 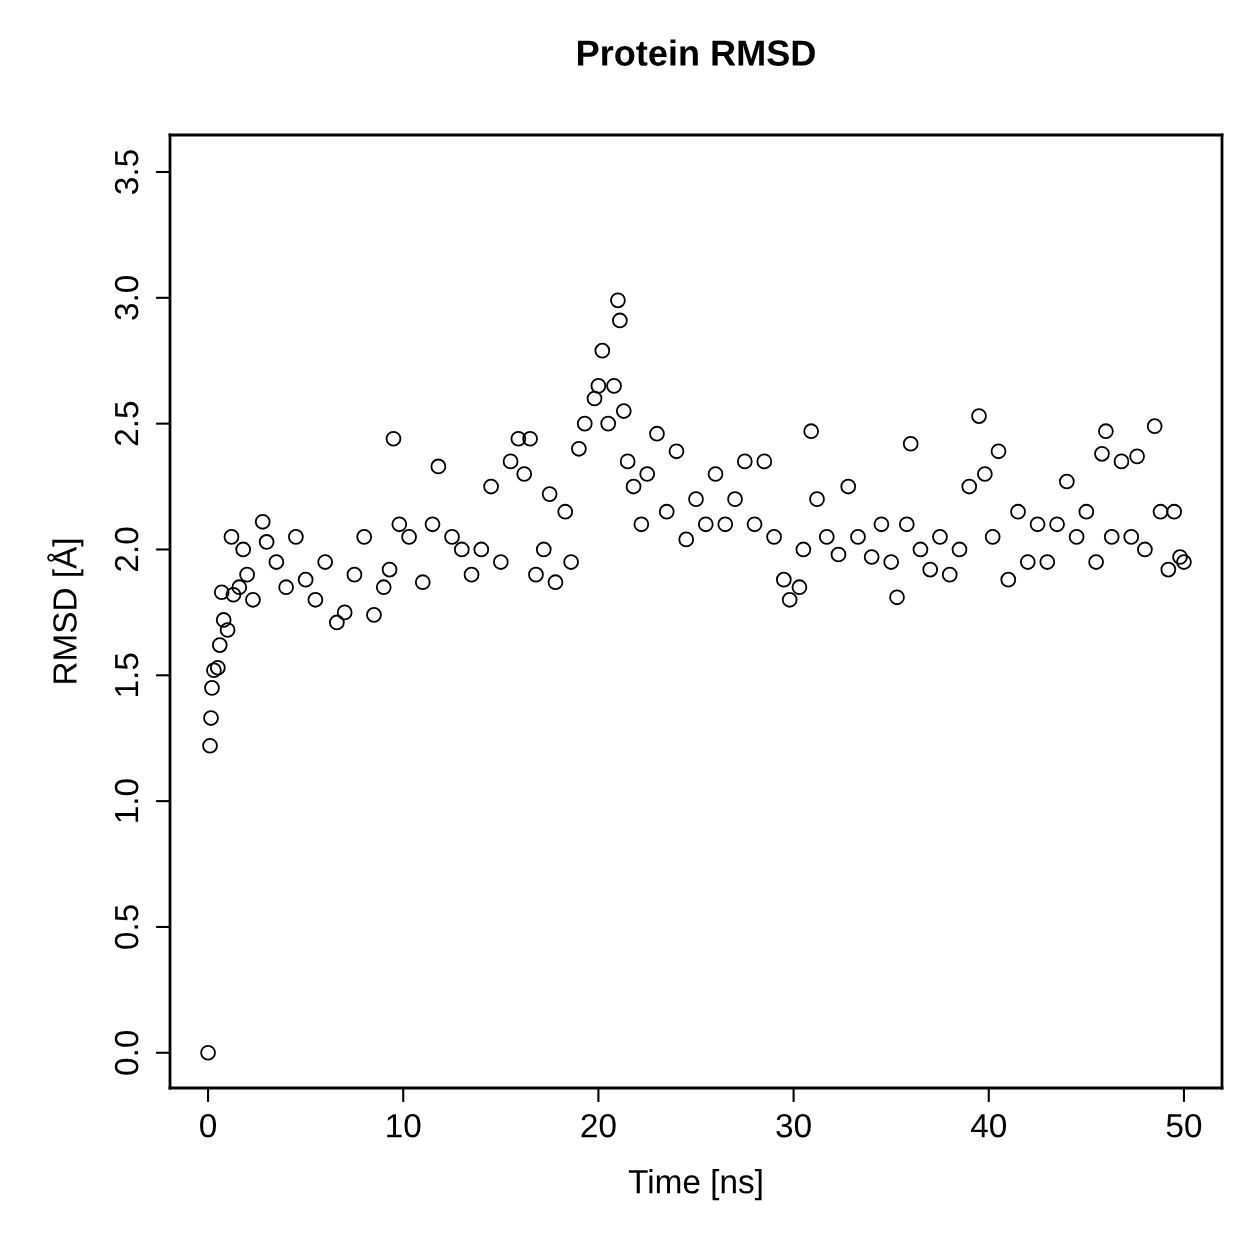 What do you see at coordinates (126, 1052) in the screenshot?
I see `y-tick-label: 0.0` at bounding box center [126, 1052].